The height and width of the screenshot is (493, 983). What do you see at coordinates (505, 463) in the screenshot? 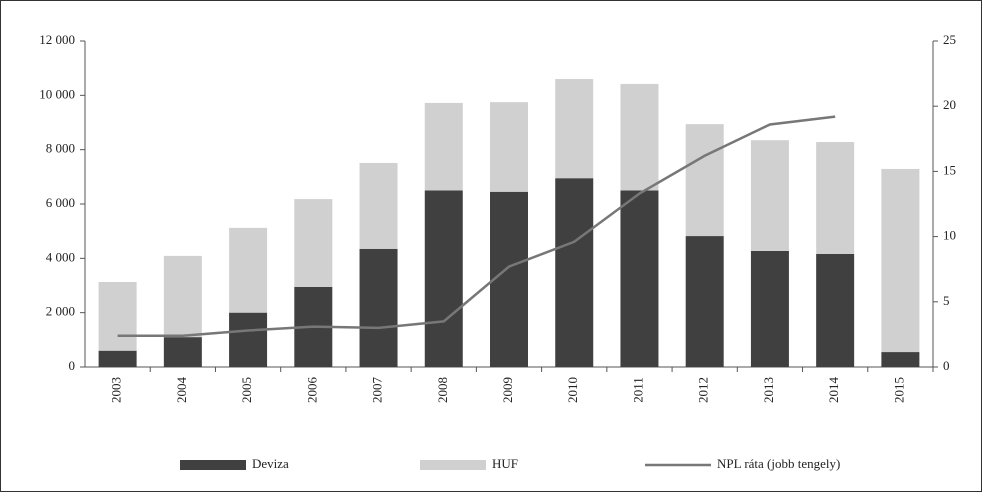
I see `legend-label: HUF` at bounding box center [505, 463].